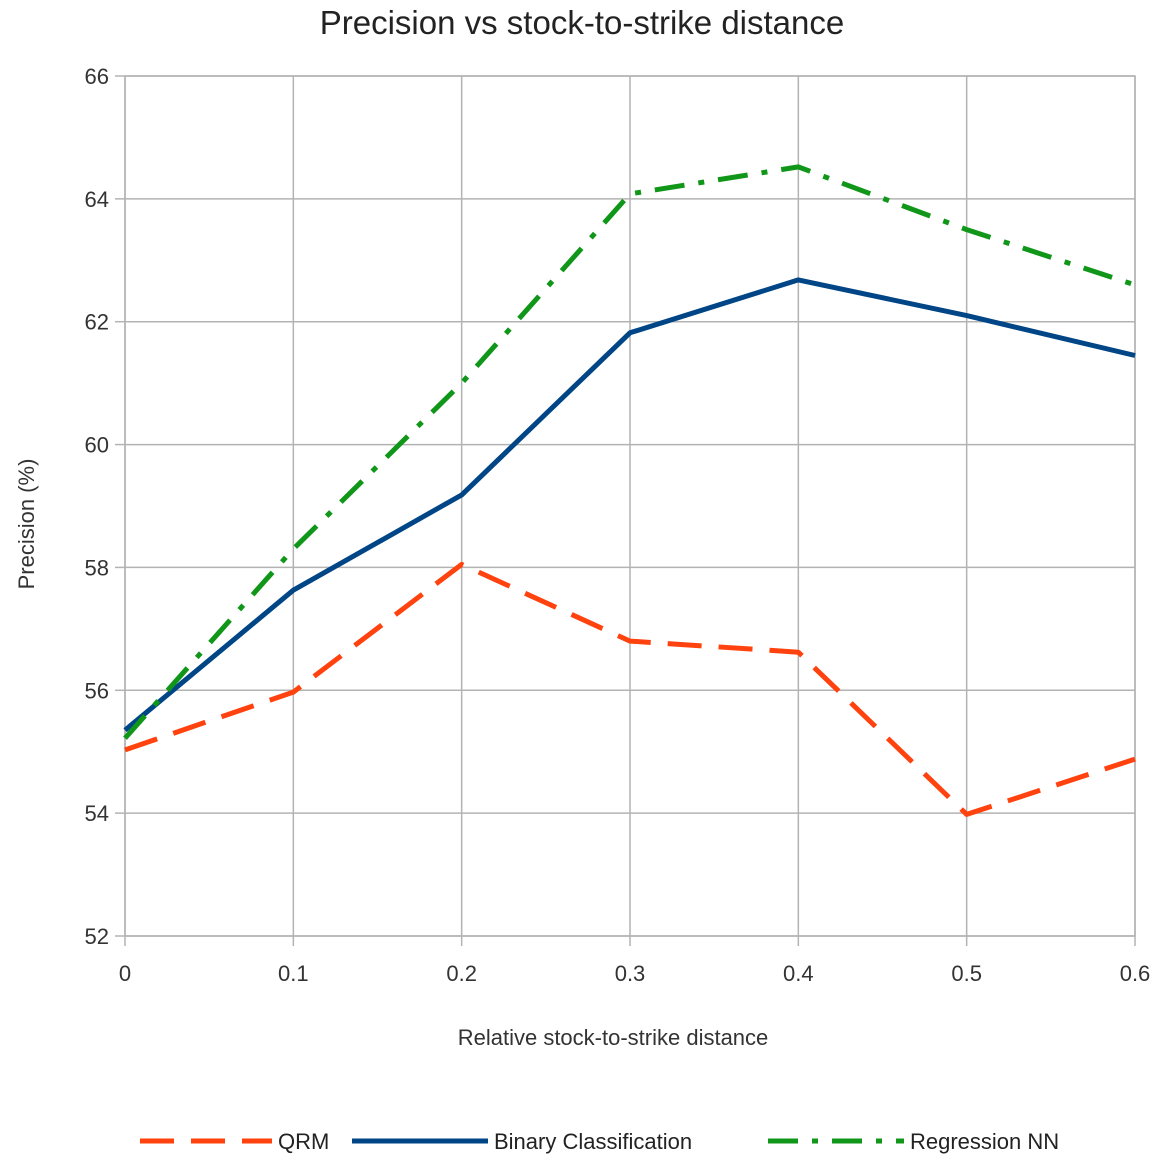 Image resolution: width=1165 pixels, height=1165 pixels. Describe the element at coordinates (984, 1141) in the screenshot. I see `legend-label: Regression NN` at that location.